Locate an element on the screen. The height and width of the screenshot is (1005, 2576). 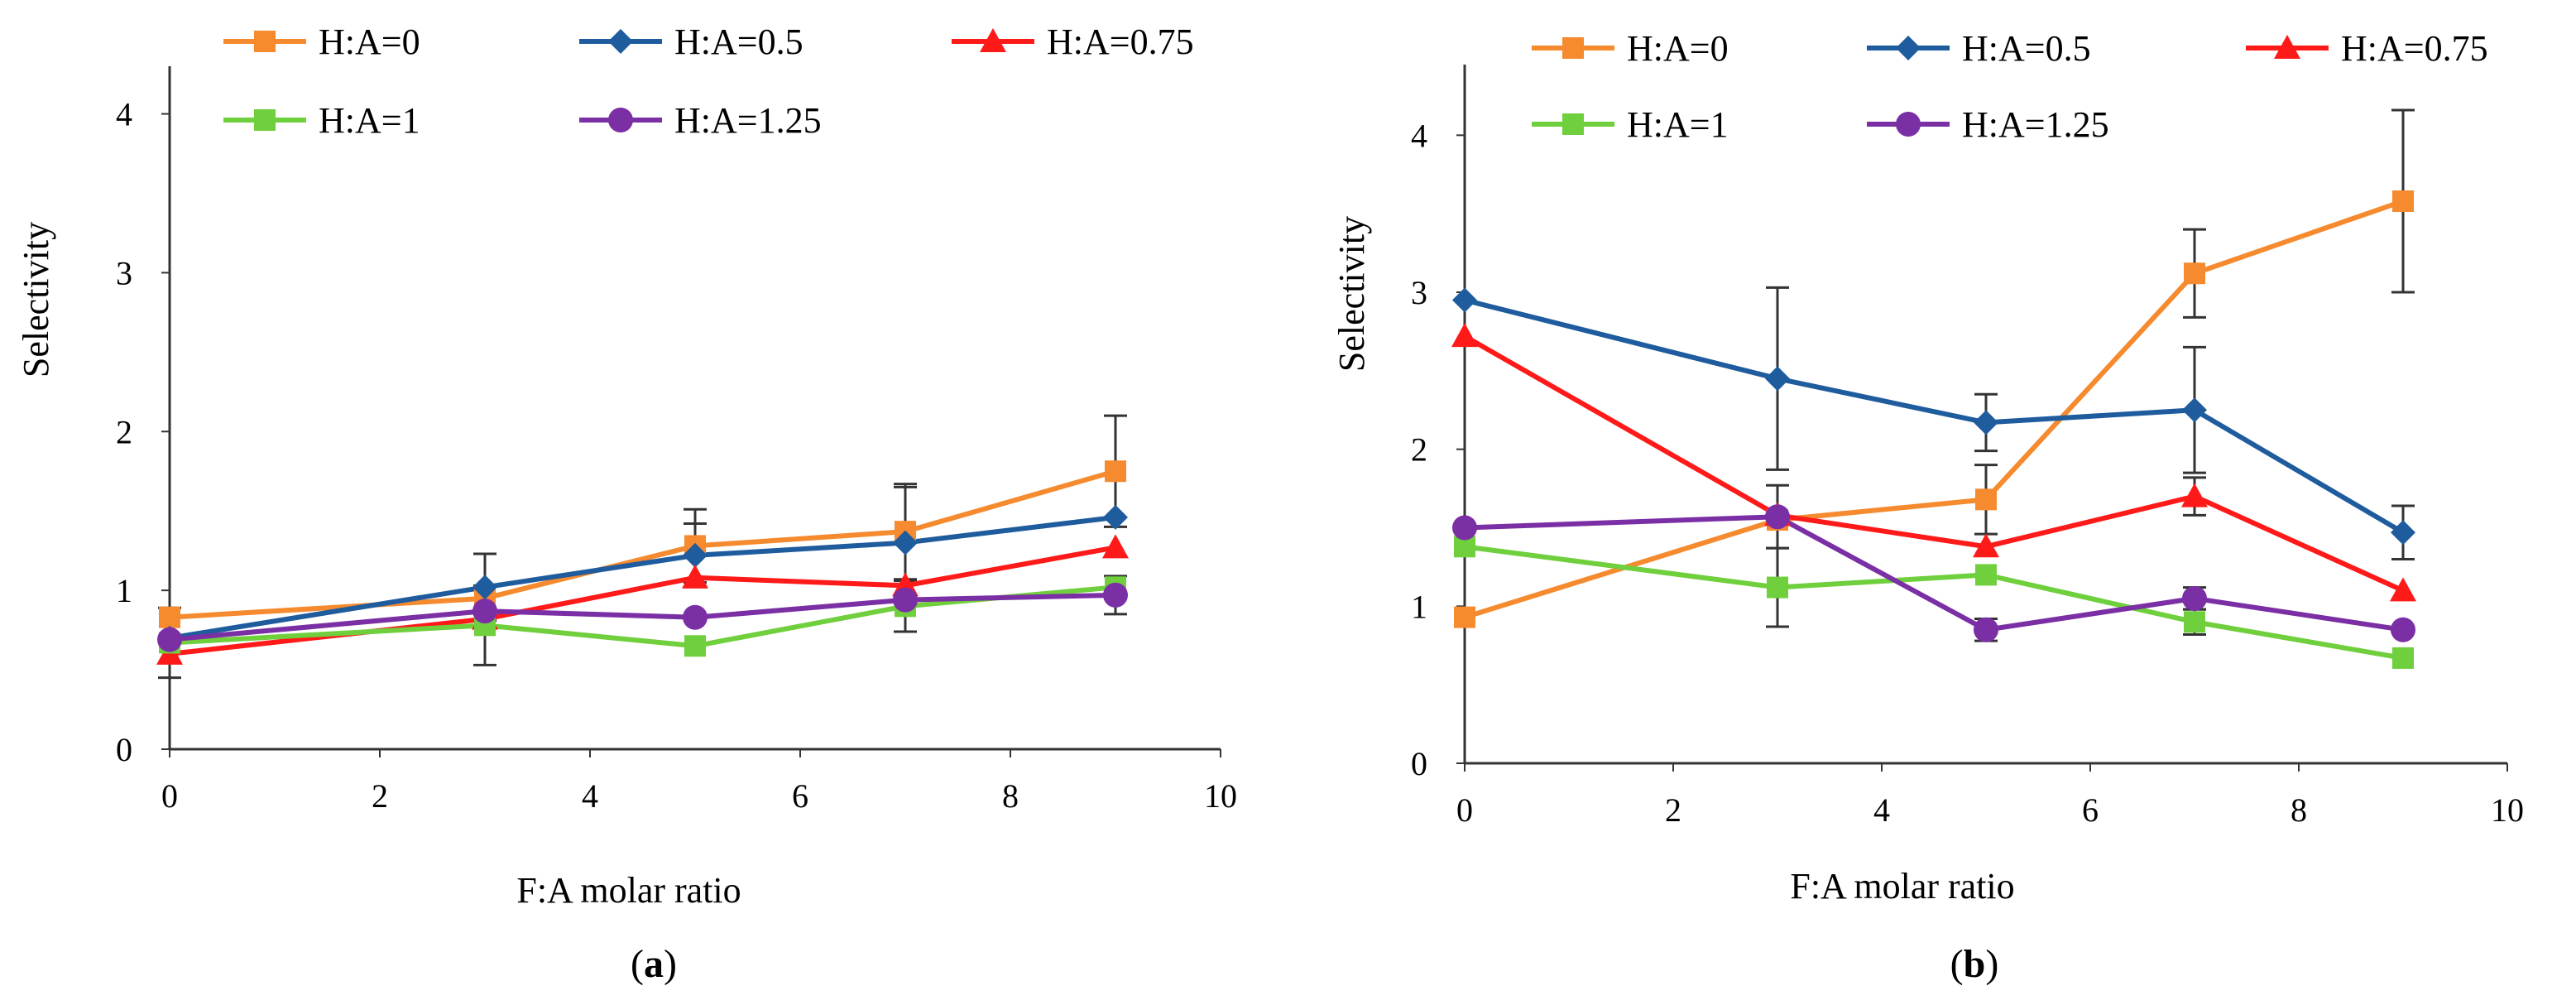
panel-caption: (b) is located at coordinates (1975, 964).